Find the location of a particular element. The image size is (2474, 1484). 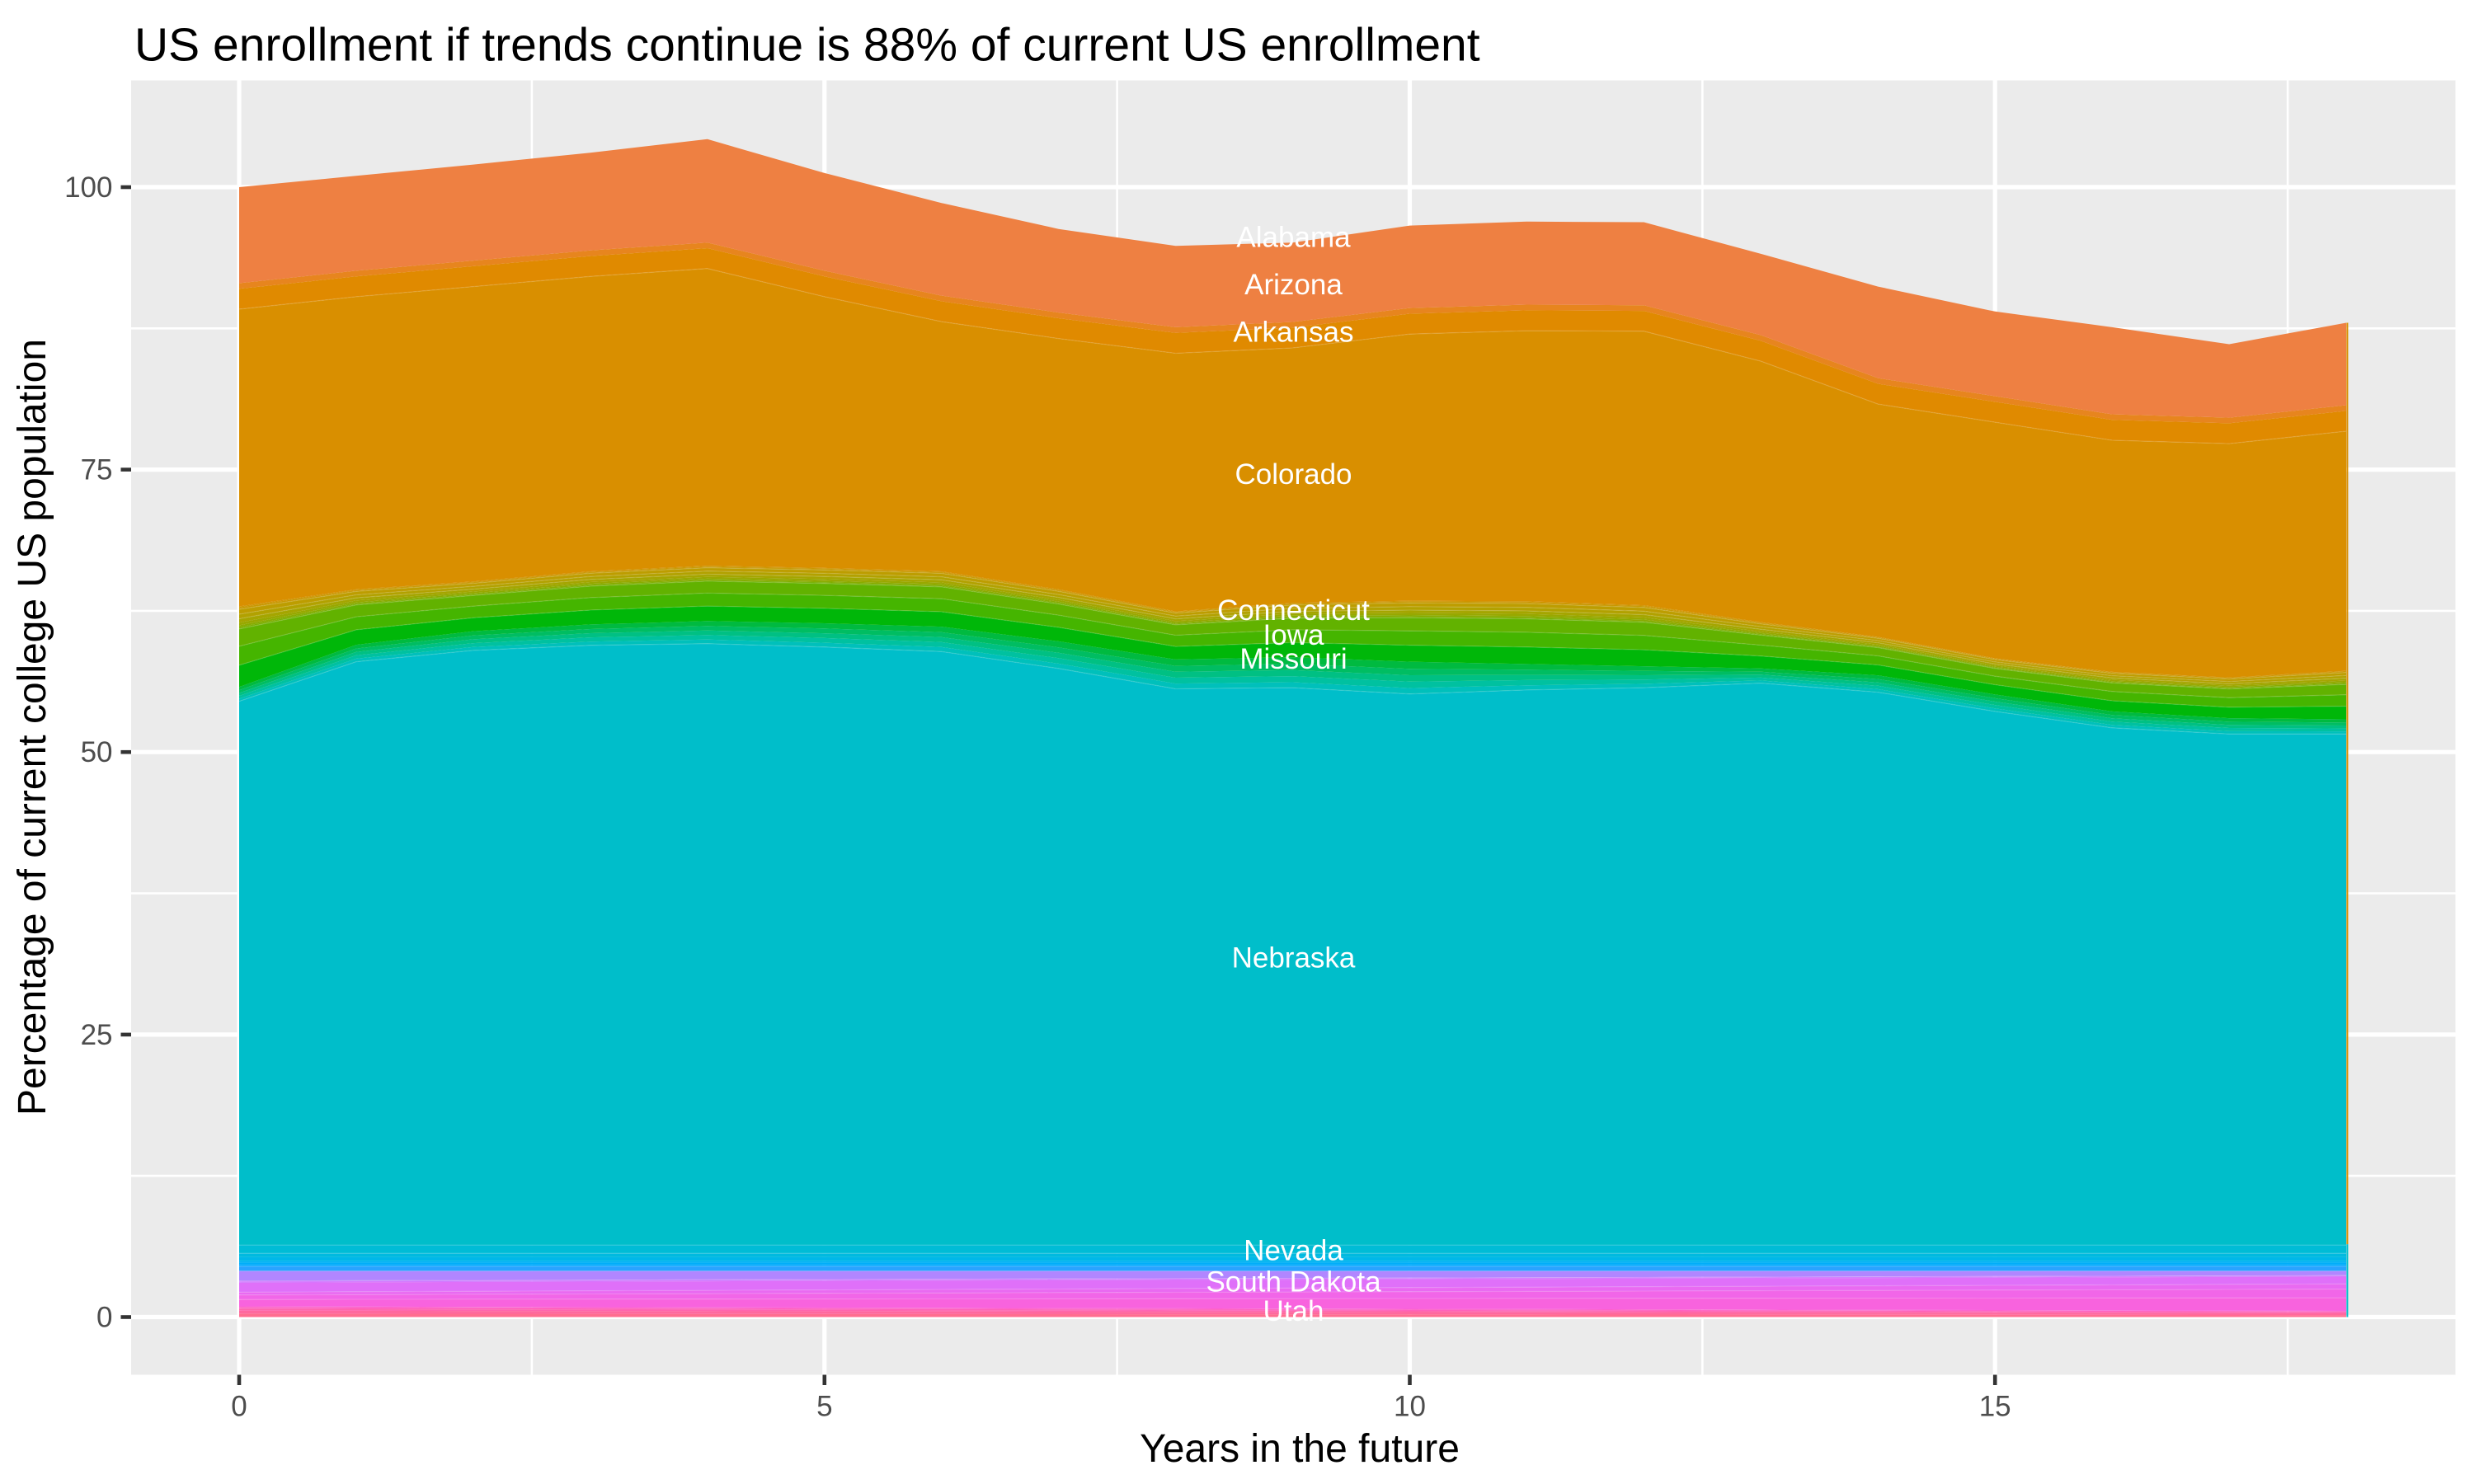

svg-text: Years in the future is located at coordinates (1300, 1449).